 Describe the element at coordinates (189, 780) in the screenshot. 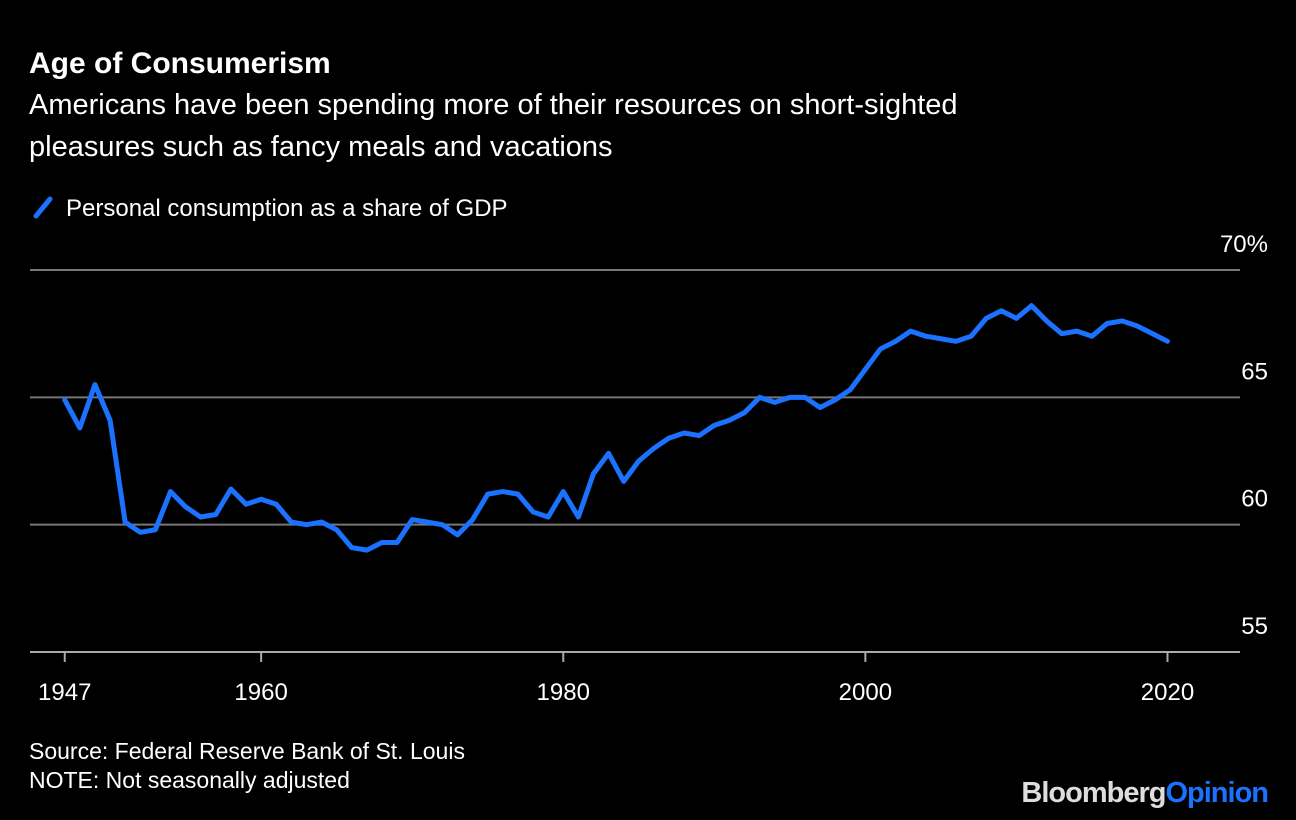

I see `note: NOTE: Not seasonally adjusted` at that location.